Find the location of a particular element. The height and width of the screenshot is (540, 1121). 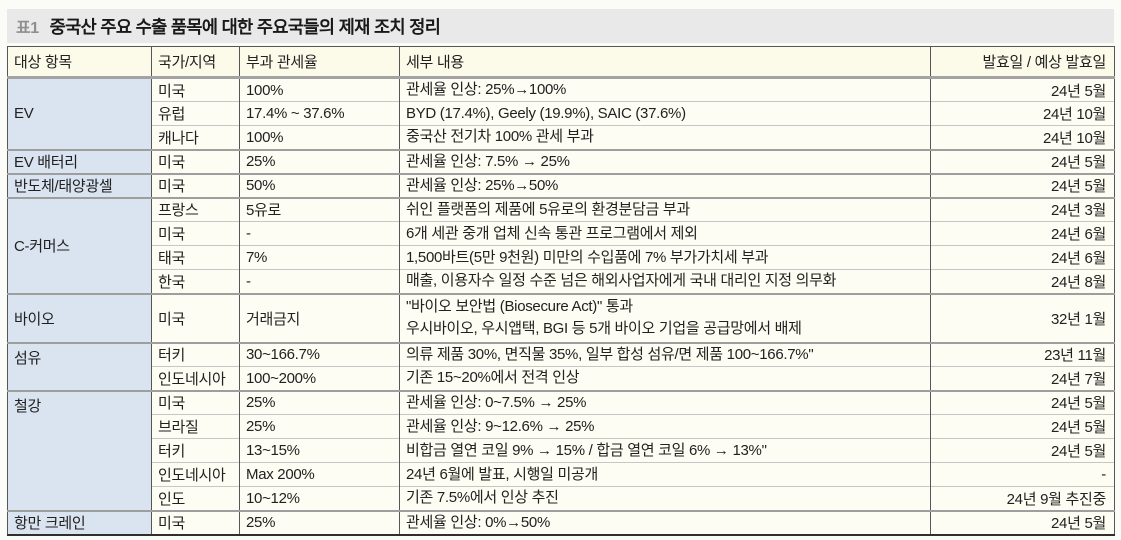

table-row: 항만 크레인 미국 25% 관세율 인상: 0%→50% 24년 5월 is located at coordinates (561, 522).